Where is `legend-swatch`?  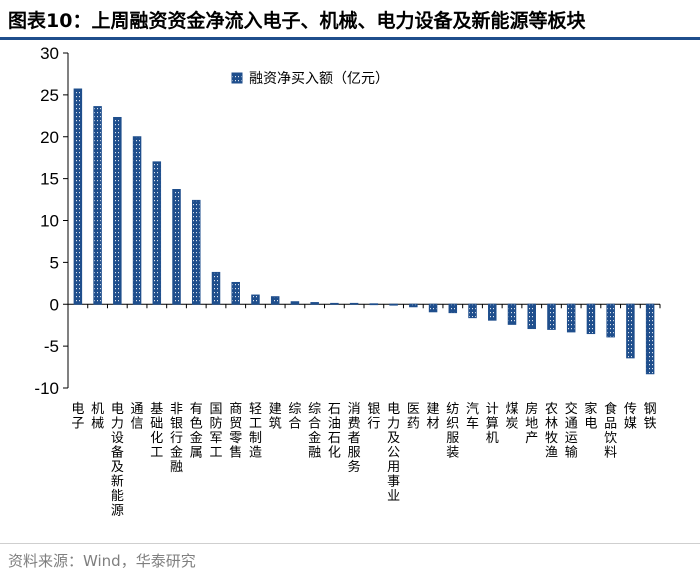 legend-swatch is located at coordinates (237, 78).